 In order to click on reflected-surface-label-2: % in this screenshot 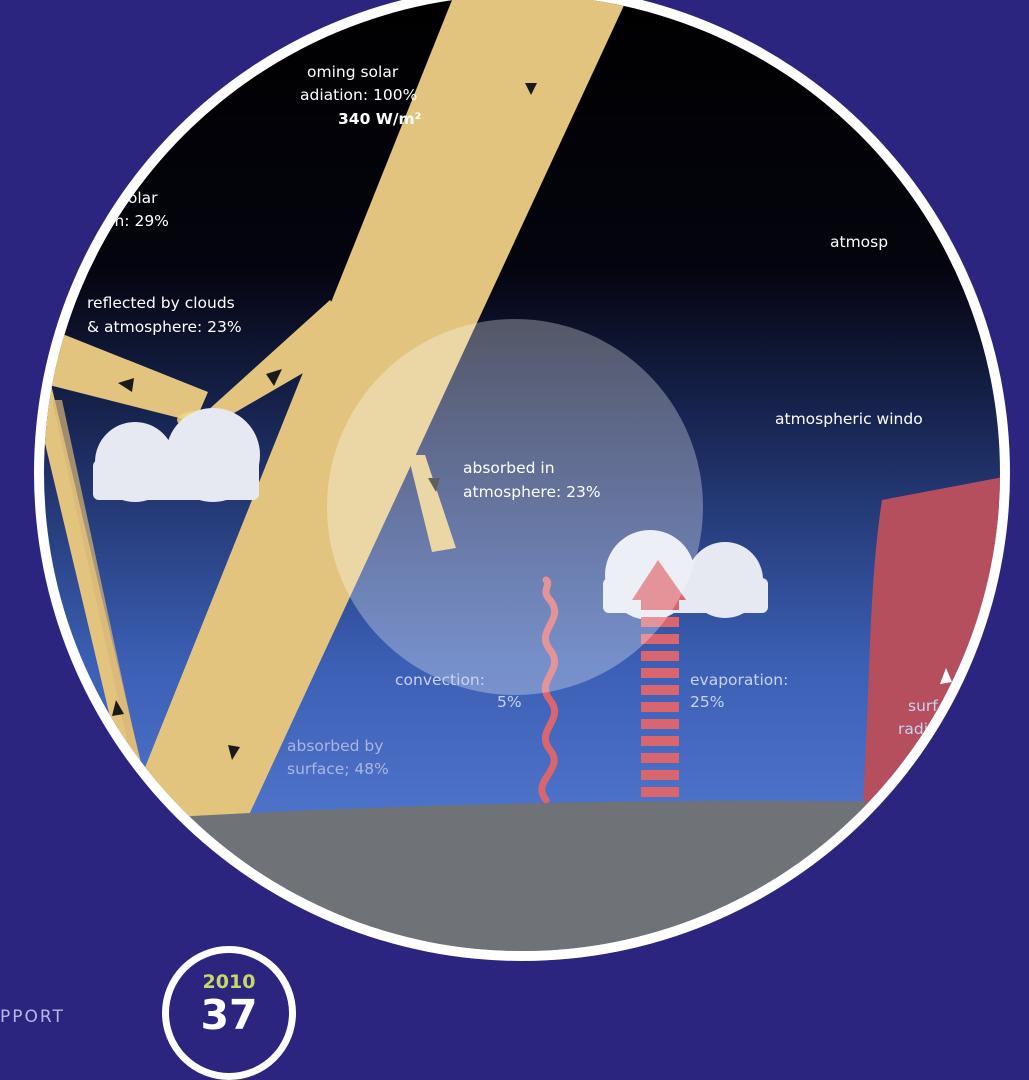, I will do `click(87, 769)`.